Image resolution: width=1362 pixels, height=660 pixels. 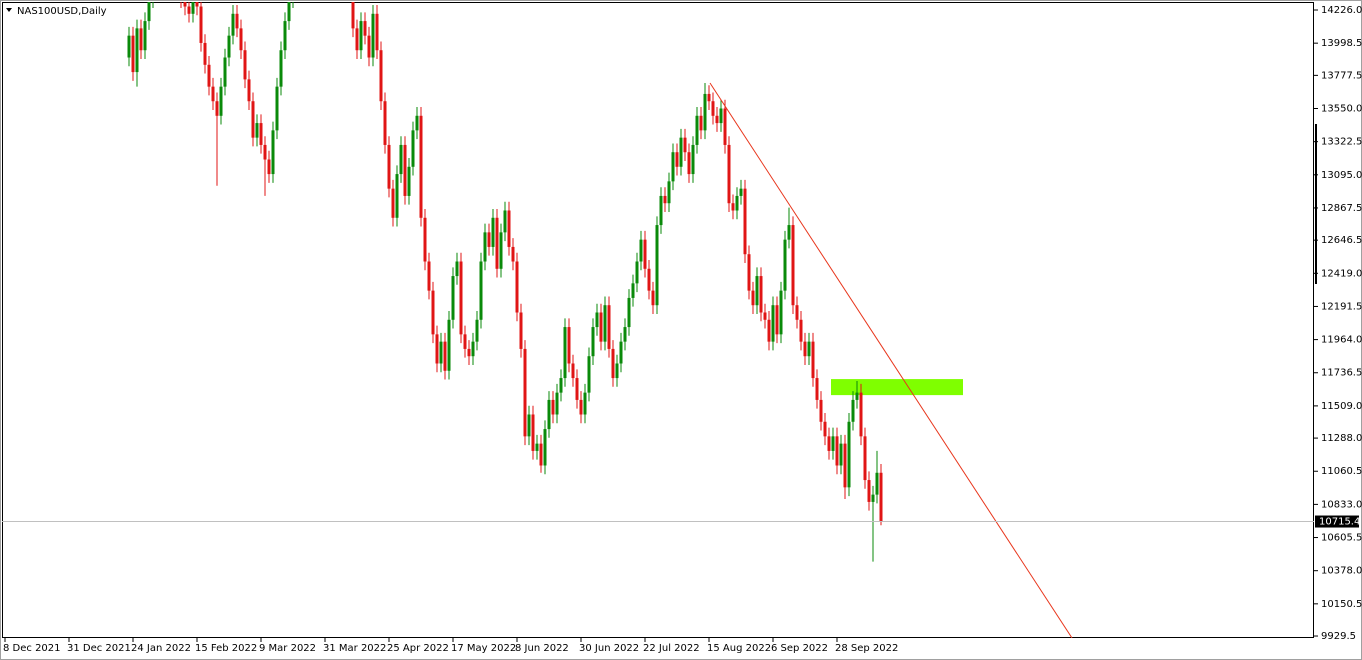 I want to click on y-tick-label: 13998.5, so click(x=1341, y=43).